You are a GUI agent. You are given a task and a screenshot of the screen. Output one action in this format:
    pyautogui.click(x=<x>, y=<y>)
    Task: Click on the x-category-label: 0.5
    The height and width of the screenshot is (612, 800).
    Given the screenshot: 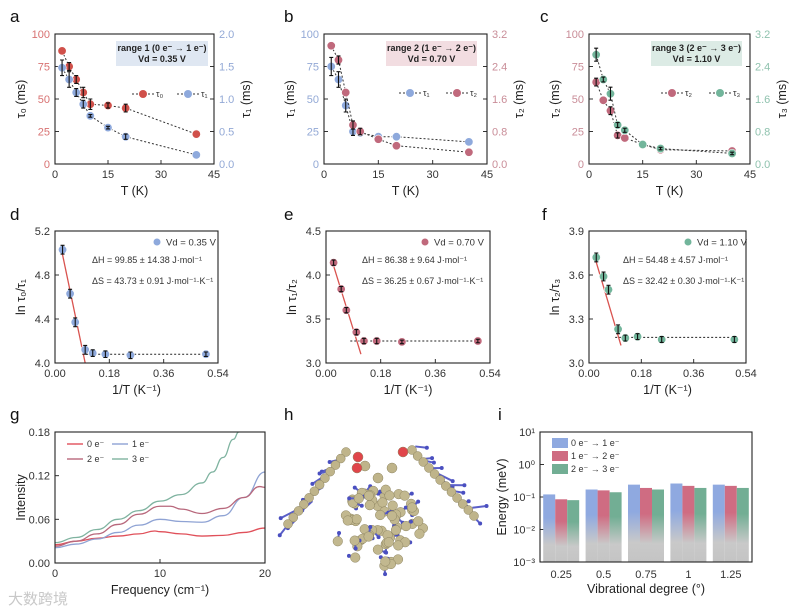 What is the action you would take?
    pyautogui.click(x=603, y=575)
    